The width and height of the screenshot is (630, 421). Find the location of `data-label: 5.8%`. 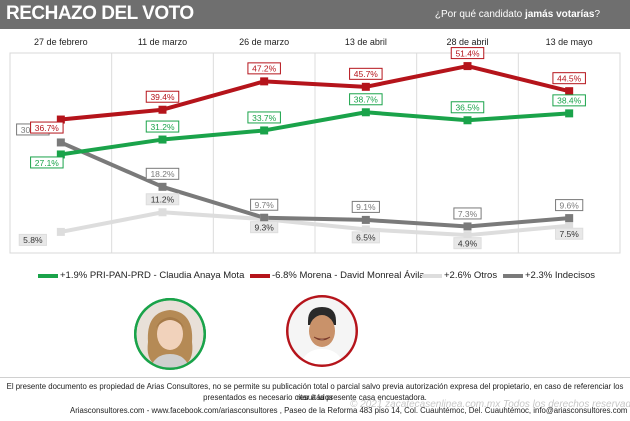

data-label: 5.8% is located at coordinates (33, 240).